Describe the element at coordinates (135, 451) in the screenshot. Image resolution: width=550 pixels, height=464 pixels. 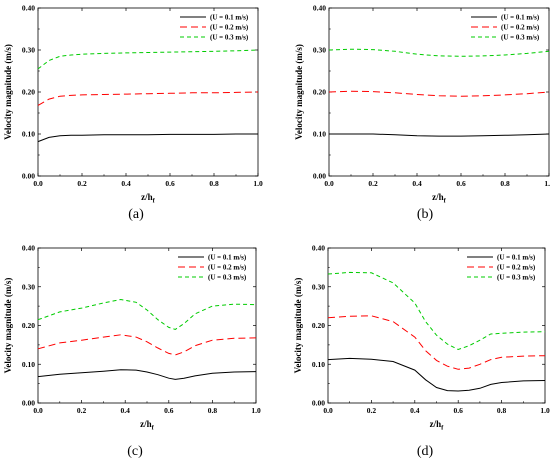
I see `panel-label: (c)` at that location.